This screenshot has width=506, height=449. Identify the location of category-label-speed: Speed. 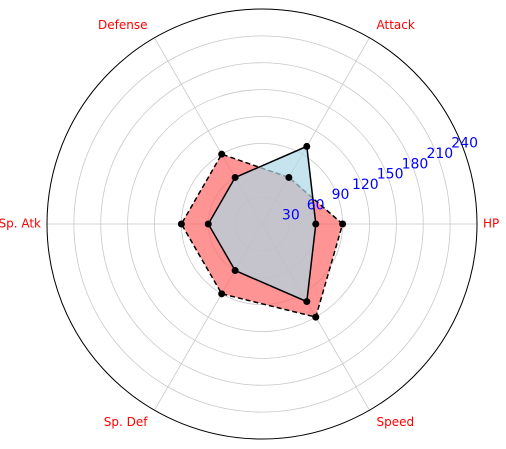
(396, 422).